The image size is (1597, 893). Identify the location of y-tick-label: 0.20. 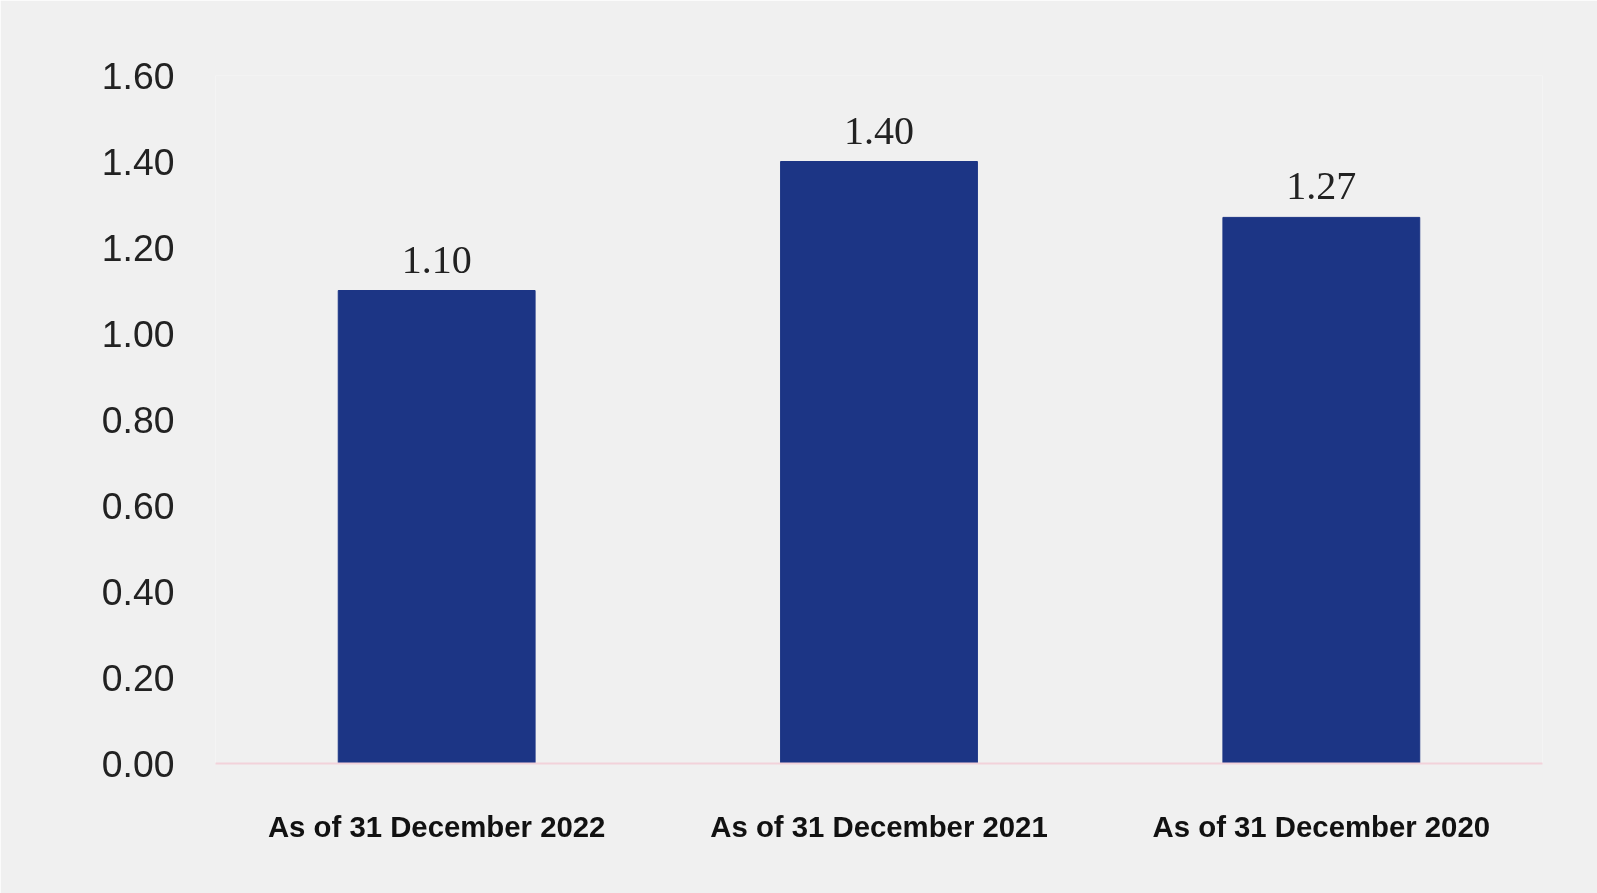
(138, 677).